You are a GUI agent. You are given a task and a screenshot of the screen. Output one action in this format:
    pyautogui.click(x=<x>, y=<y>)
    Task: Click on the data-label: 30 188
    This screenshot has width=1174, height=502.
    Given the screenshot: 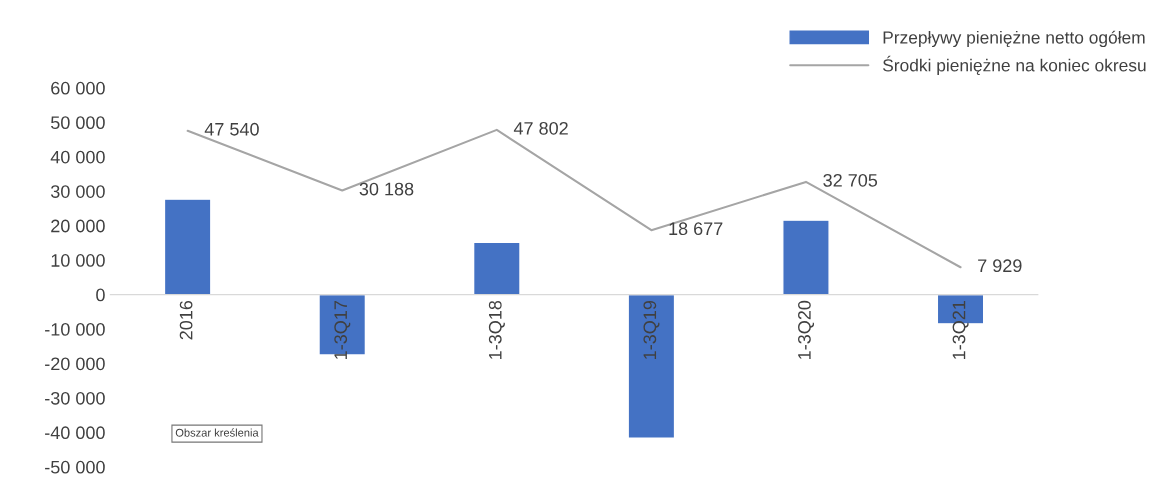 What is the action you would take?
    pyautogui.click(x=386, y=189)
    